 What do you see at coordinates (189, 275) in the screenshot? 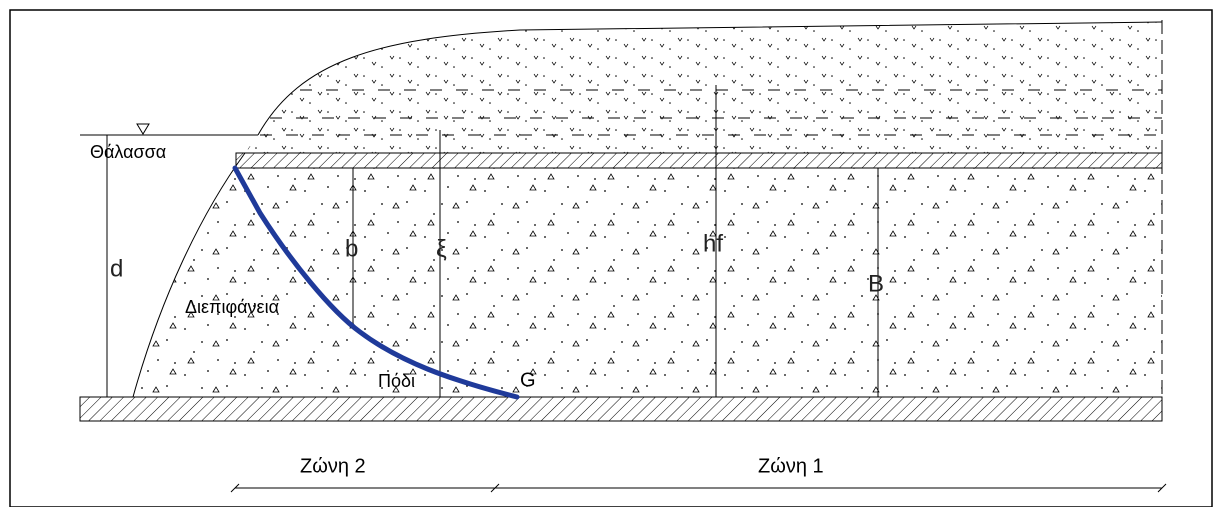
I see `slope` at bounding box center [189, 275].